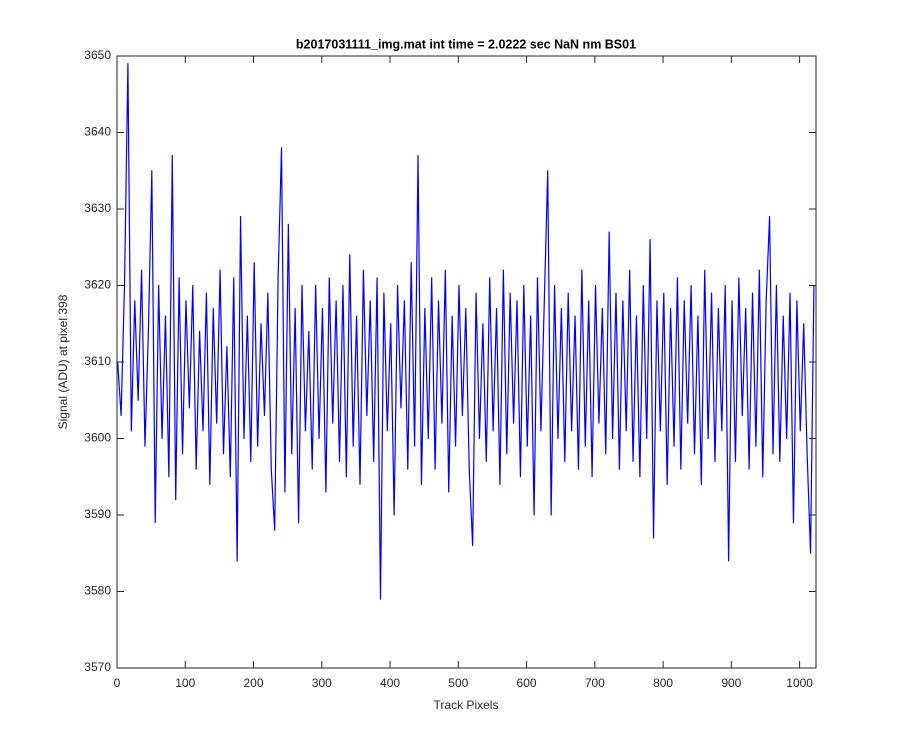 Image resolution: width=900 pixels, height=750 pixels. Describe the element at coordinates (466, 705) in the screenshot. I see `x-axis-label: Track Pixels` at that location.